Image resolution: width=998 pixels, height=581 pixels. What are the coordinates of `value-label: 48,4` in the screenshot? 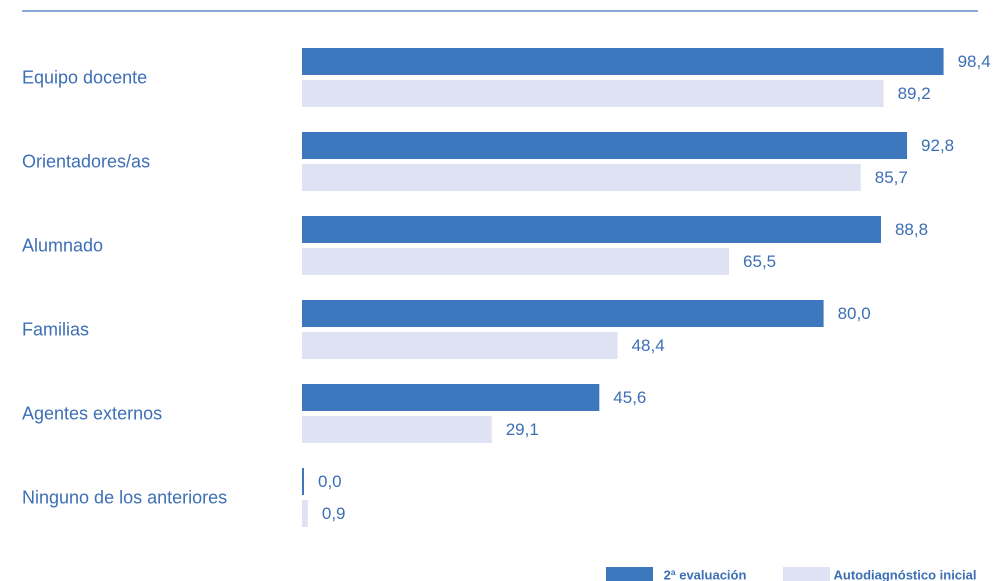 It's located at (648, 345).